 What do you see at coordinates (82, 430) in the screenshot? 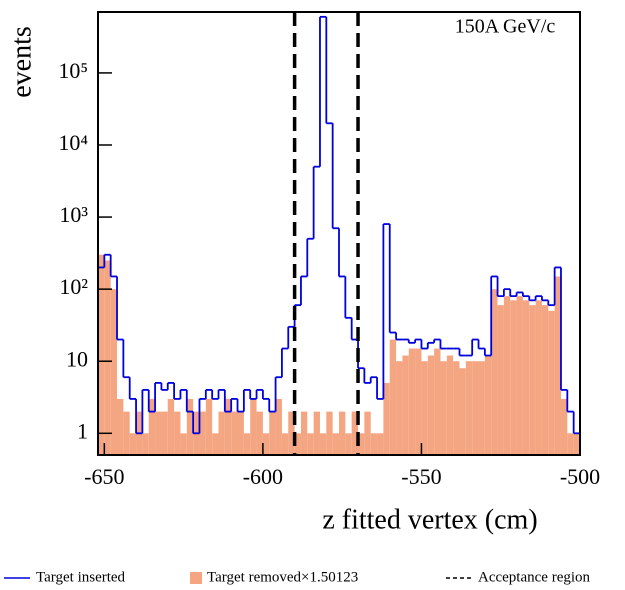
I see `y-tick-label: 1` at bounding box center [82, 430].